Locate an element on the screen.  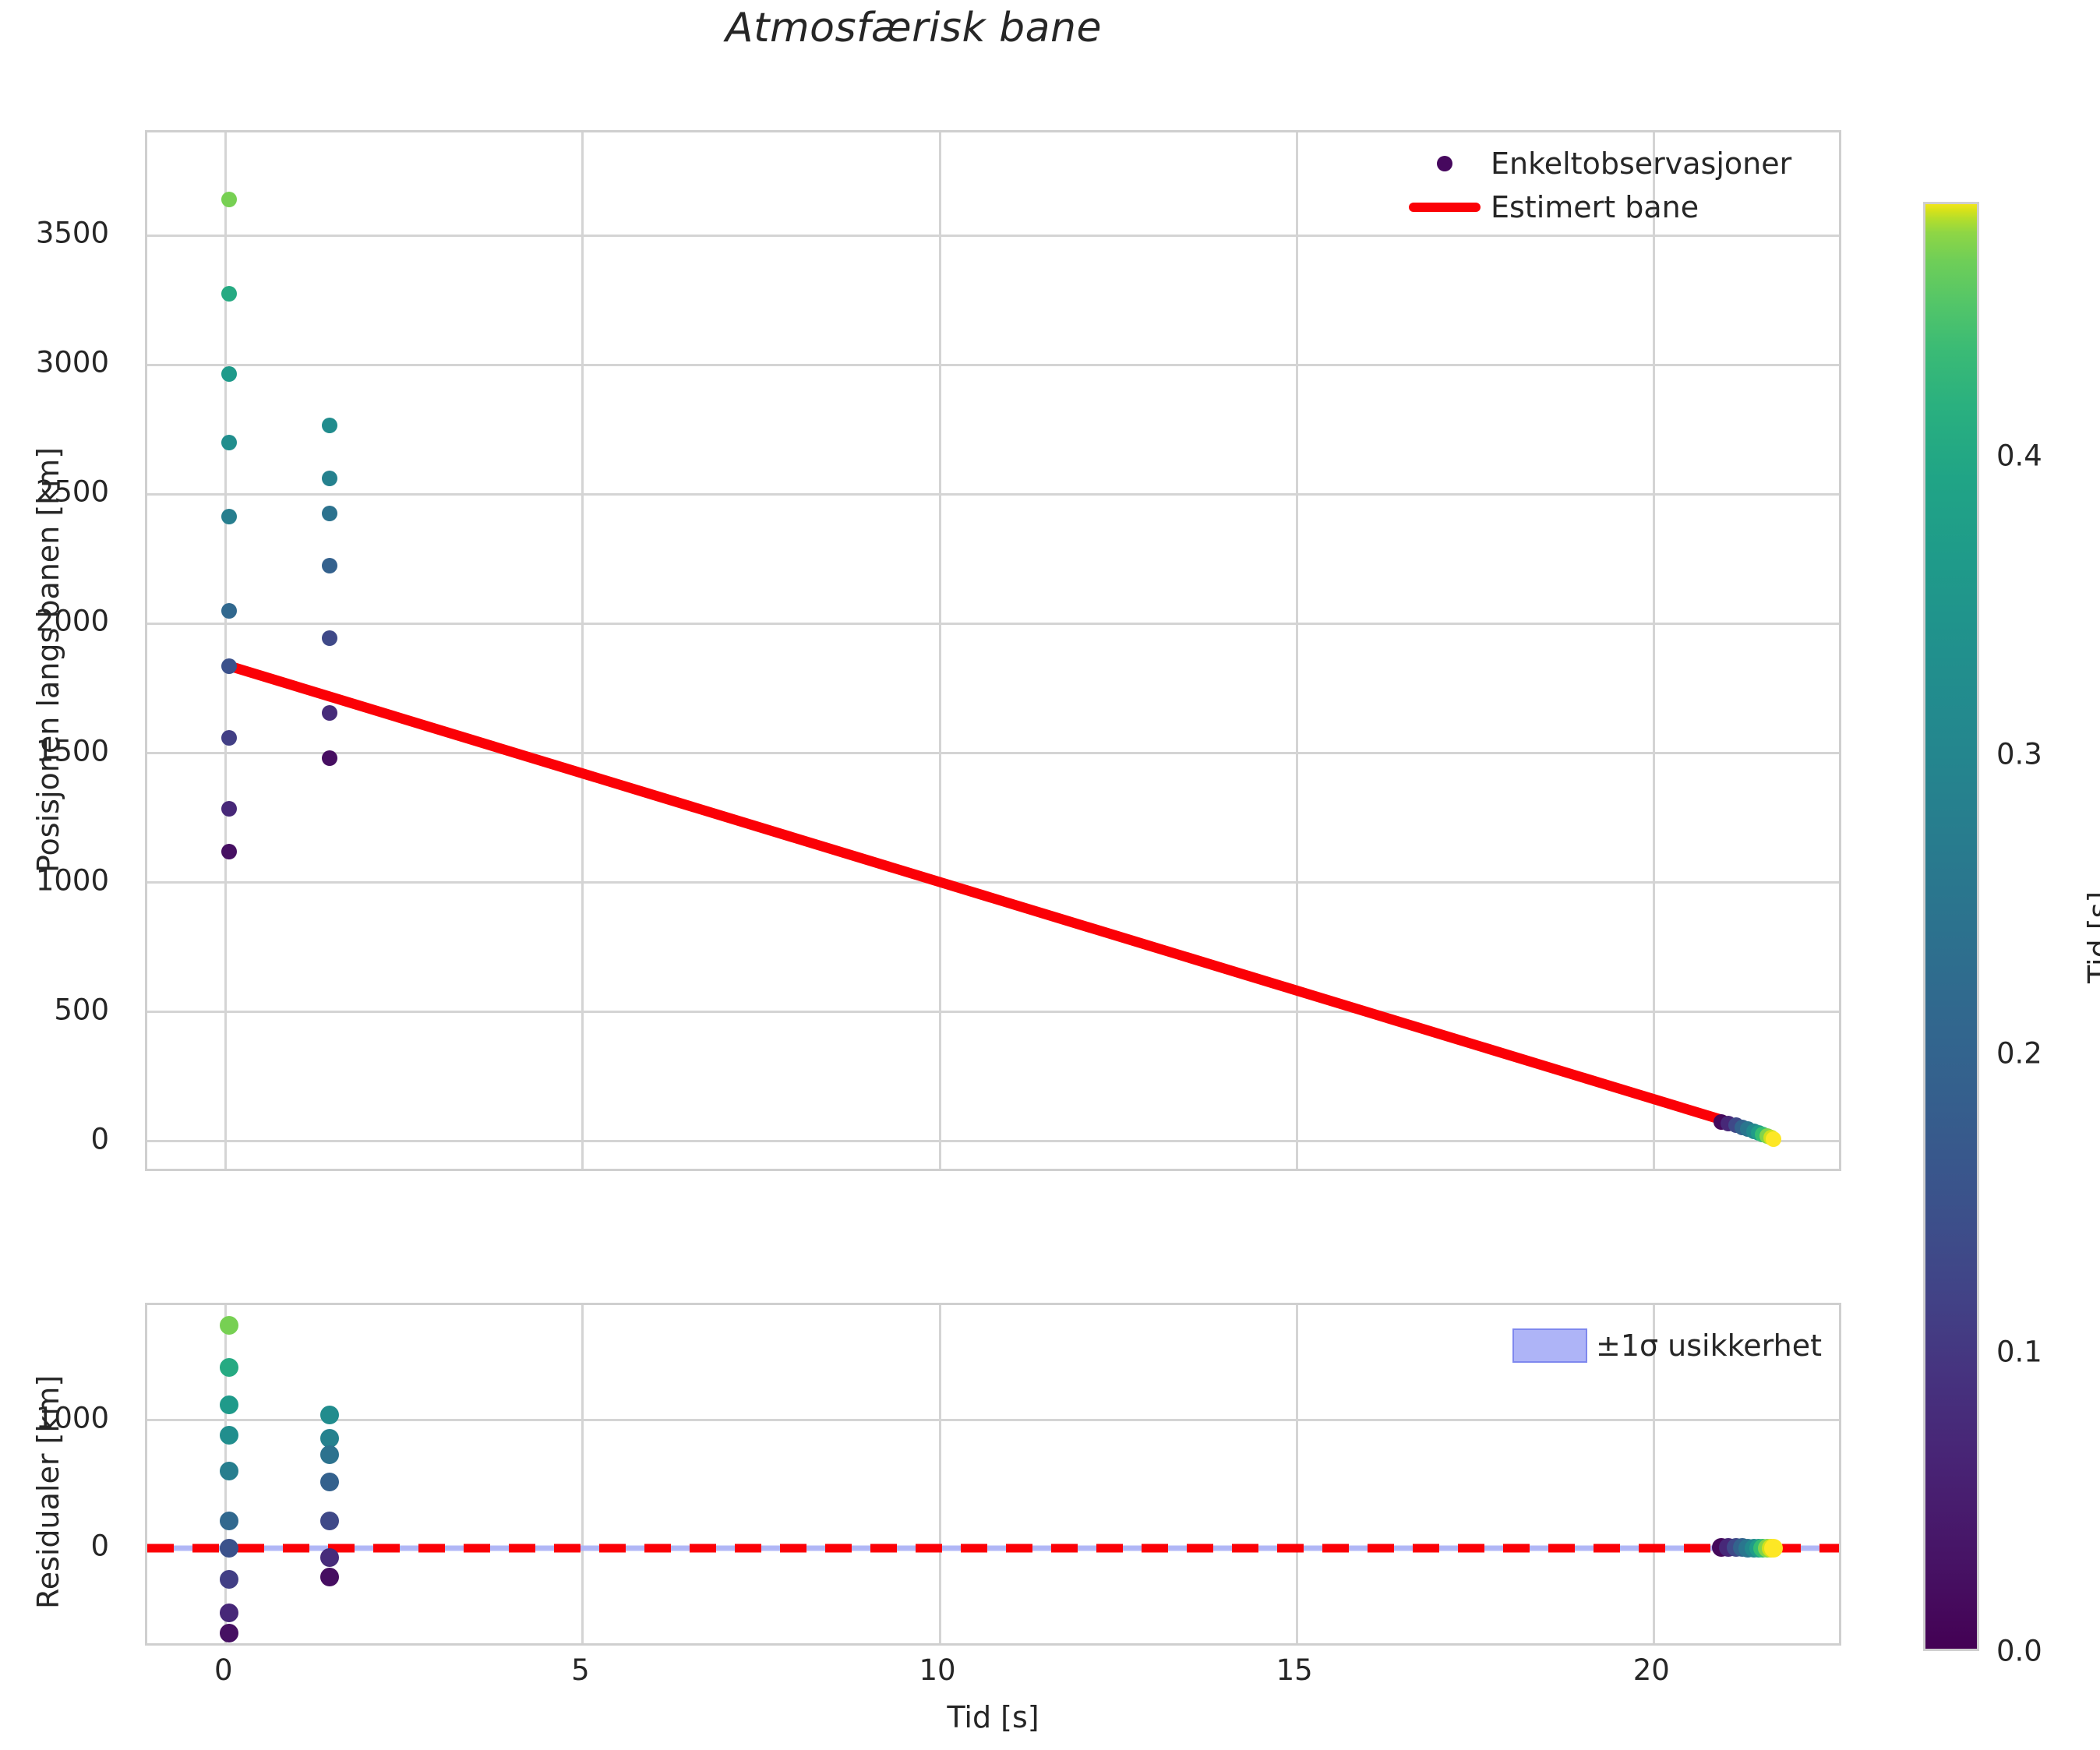
colorbar is located at coordinates (1951, 927).